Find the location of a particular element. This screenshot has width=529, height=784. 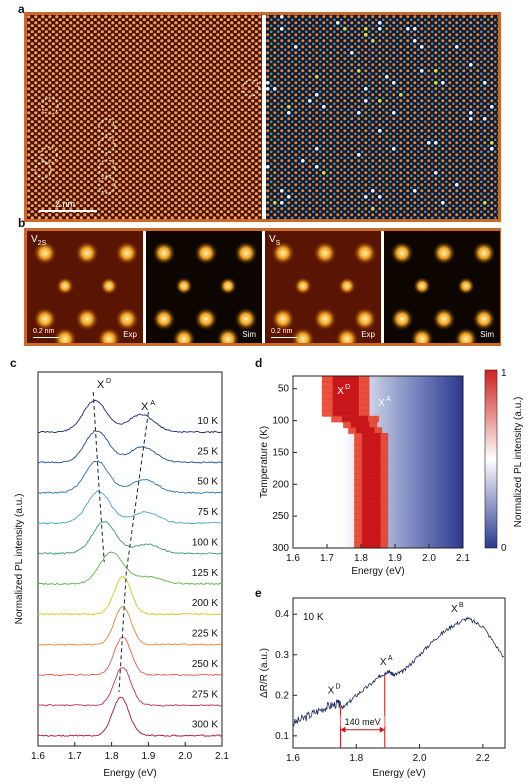

series-label: 225 K is located at coordinates (205, 634).